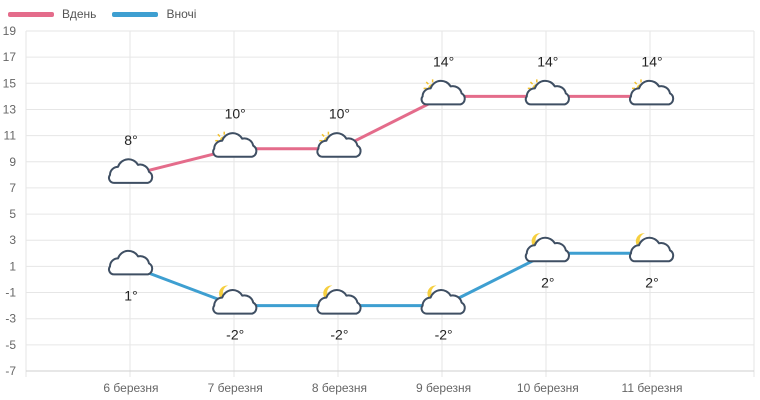  I want to click on y-tick-label: 7, so click(12, 188).